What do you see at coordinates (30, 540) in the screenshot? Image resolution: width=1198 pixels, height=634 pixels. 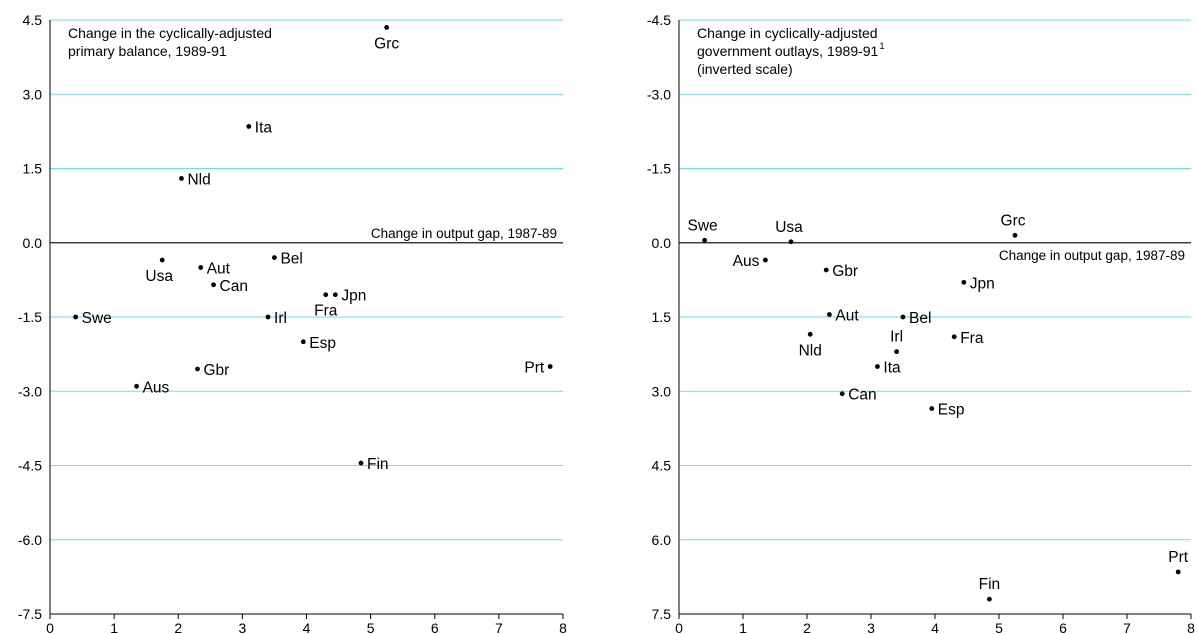 I see `y-tick-label: -6.0` at bounding box center [30, 540].